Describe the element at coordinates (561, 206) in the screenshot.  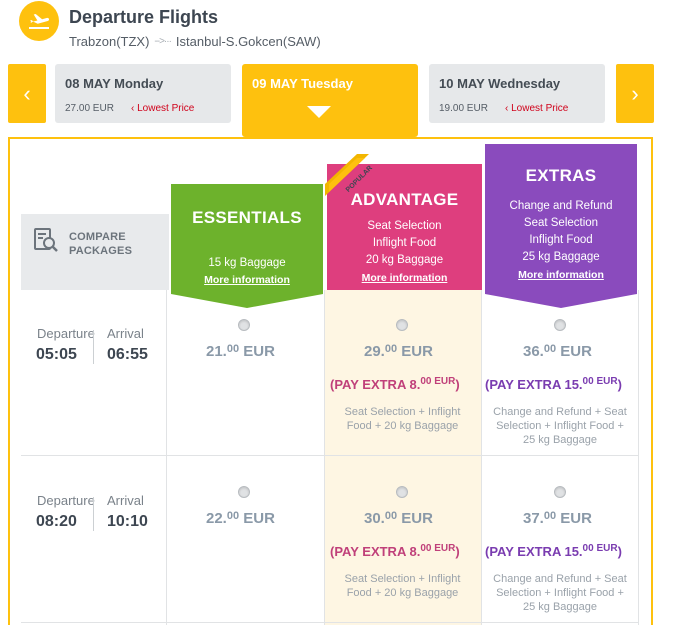
I see `package-feature: Change and Refund` at that location.